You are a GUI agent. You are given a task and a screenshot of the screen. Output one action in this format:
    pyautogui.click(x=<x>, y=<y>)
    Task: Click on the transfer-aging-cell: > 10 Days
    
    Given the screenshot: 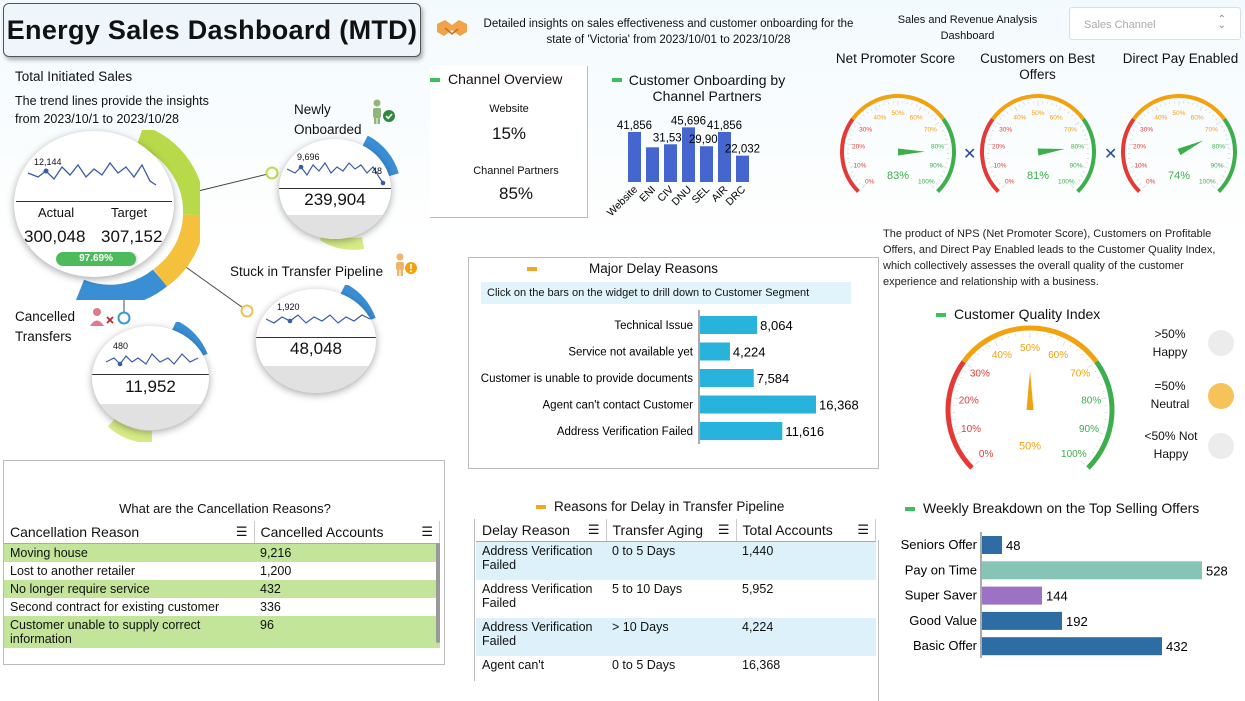 What is the action you would take?
    pyautogui.click(x=640, y=626)
    